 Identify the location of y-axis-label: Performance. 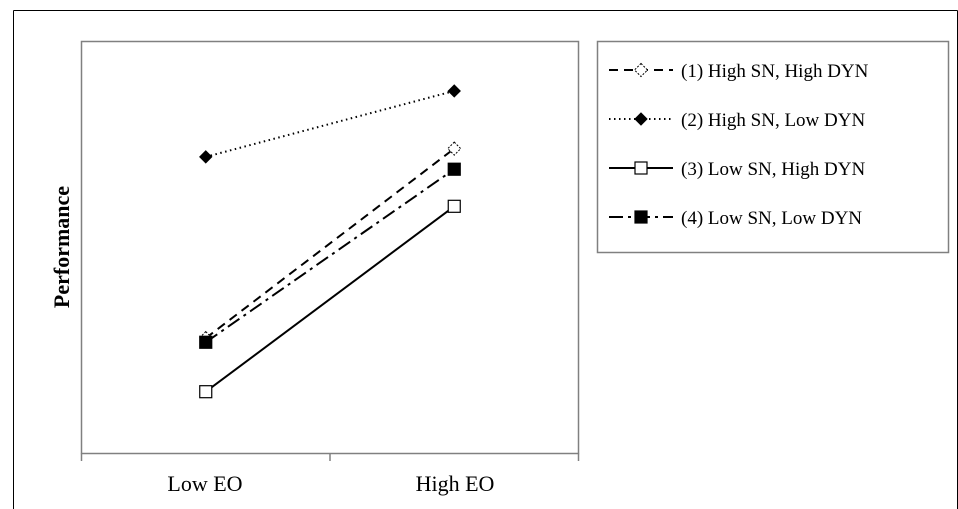
(61, 247).